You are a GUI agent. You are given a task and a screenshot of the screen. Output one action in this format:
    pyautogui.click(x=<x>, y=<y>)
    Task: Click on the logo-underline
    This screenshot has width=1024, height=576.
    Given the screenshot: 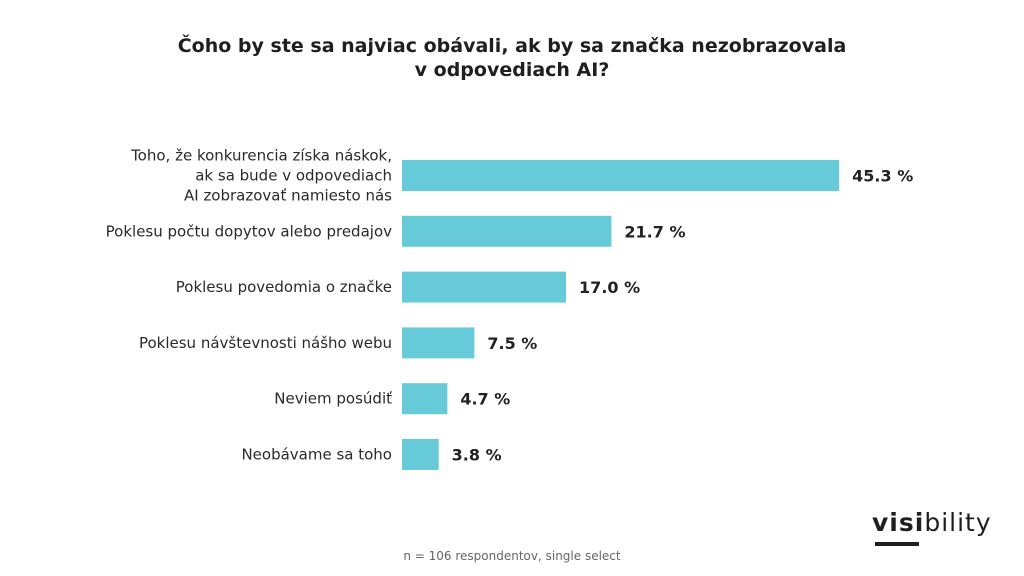 What is the action you would take?
    pyautogui.click(x=897, y=544)
    